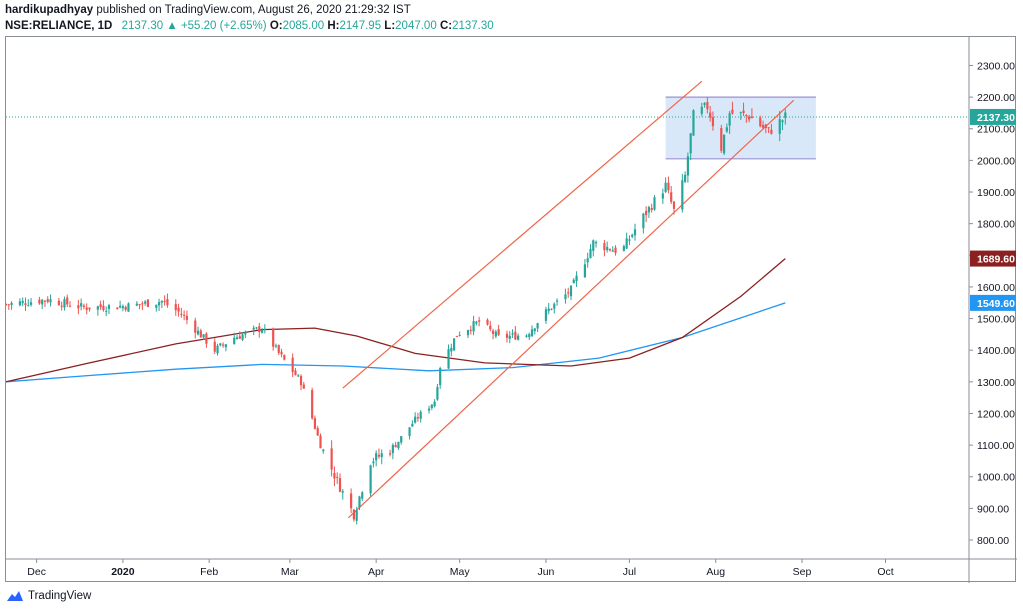  I want to click on close-label: C:, so click(446, 26).